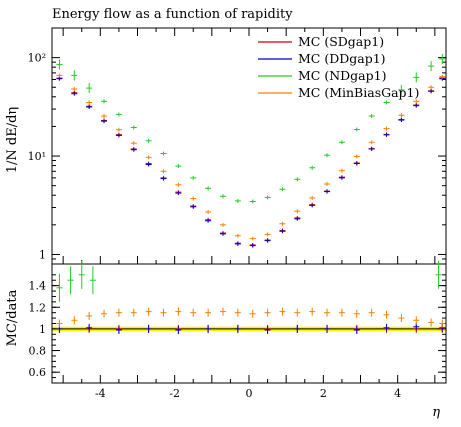 The width and height of the screenshot is (461, 427). I want to click on lower-y-axis-label: MC/data, so click(12, 317).